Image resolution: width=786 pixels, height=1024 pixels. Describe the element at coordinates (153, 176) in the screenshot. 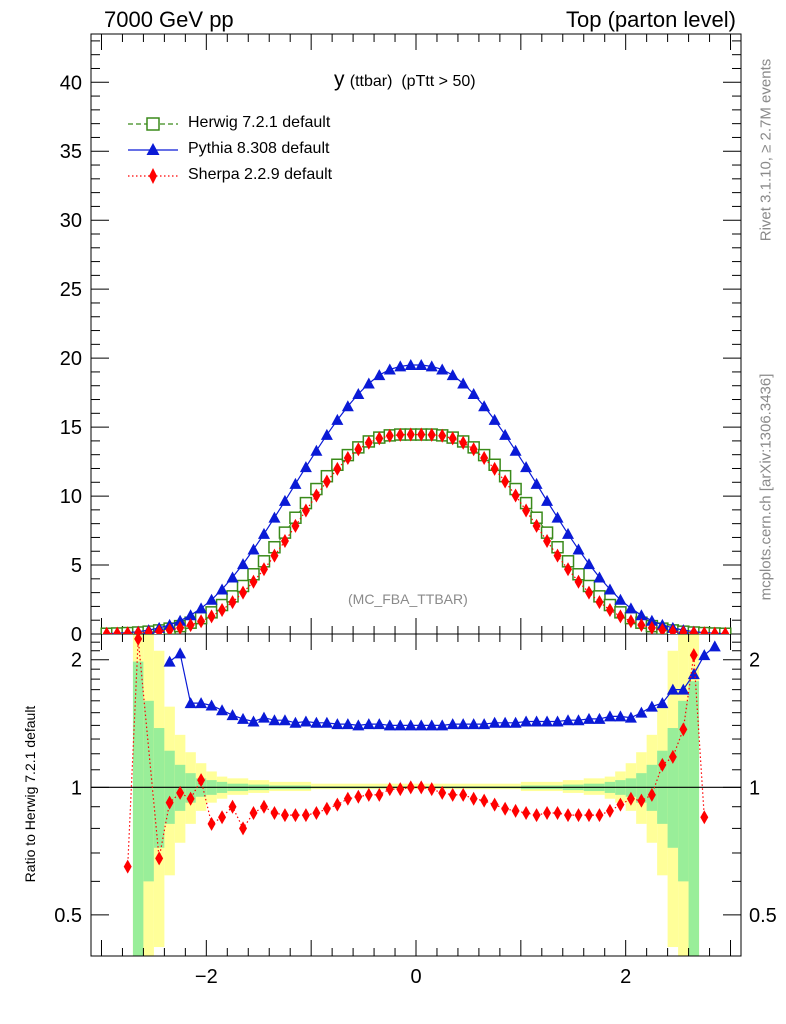

I see `legend-sherpa-symbol` at that location.